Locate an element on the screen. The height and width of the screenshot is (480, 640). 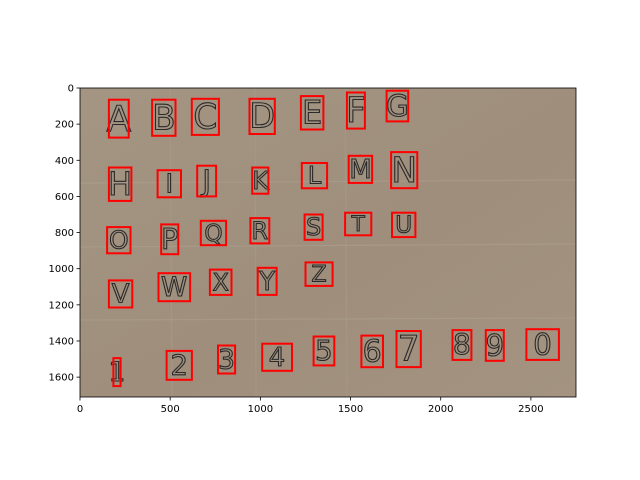
handwritten-char-c: C is located at coordinates (205, 118).